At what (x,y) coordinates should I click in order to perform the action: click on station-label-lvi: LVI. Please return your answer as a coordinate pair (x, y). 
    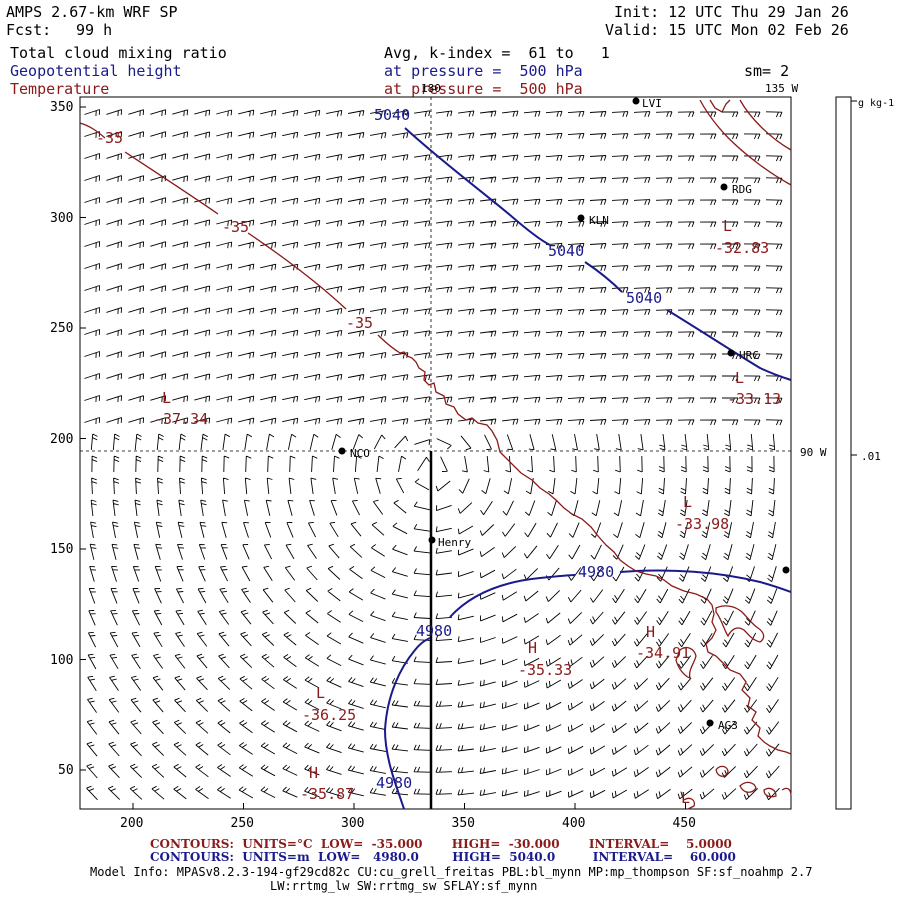
    Looking at the image, I should click on (652, 103).